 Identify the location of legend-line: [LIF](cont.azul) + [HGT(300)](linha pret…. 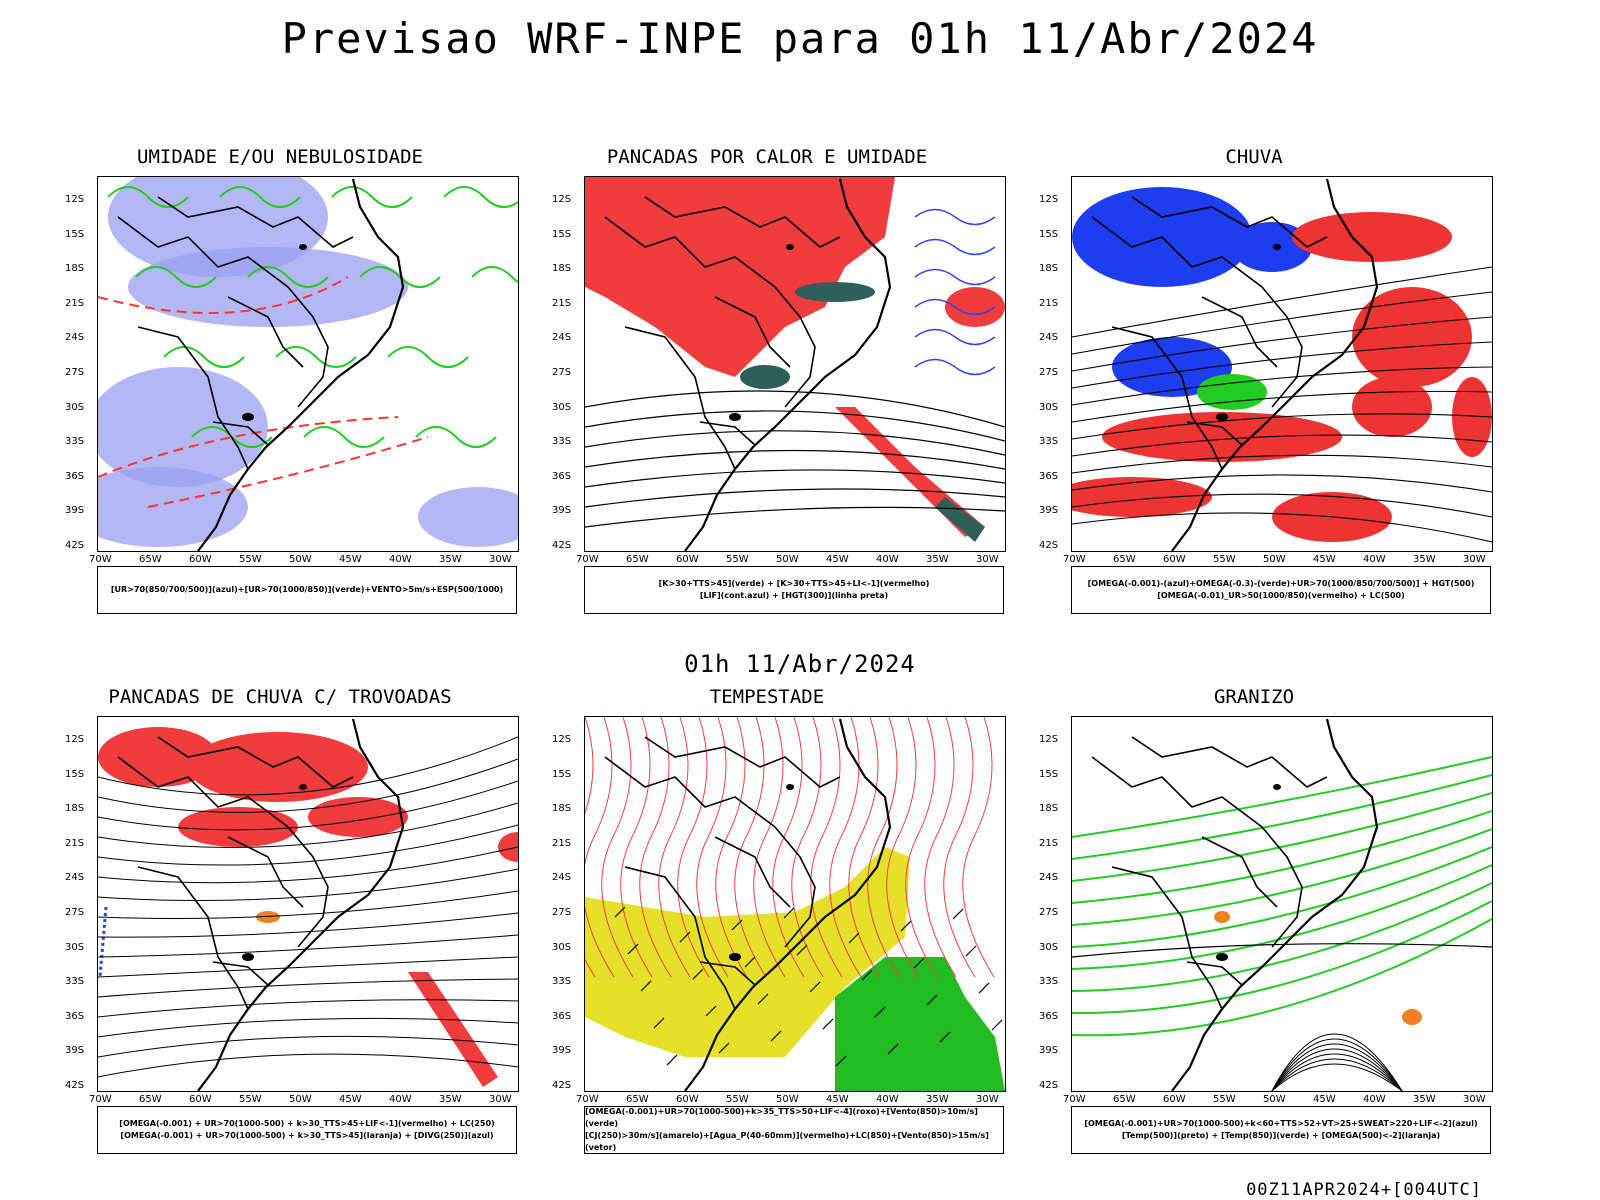
(794, 595).